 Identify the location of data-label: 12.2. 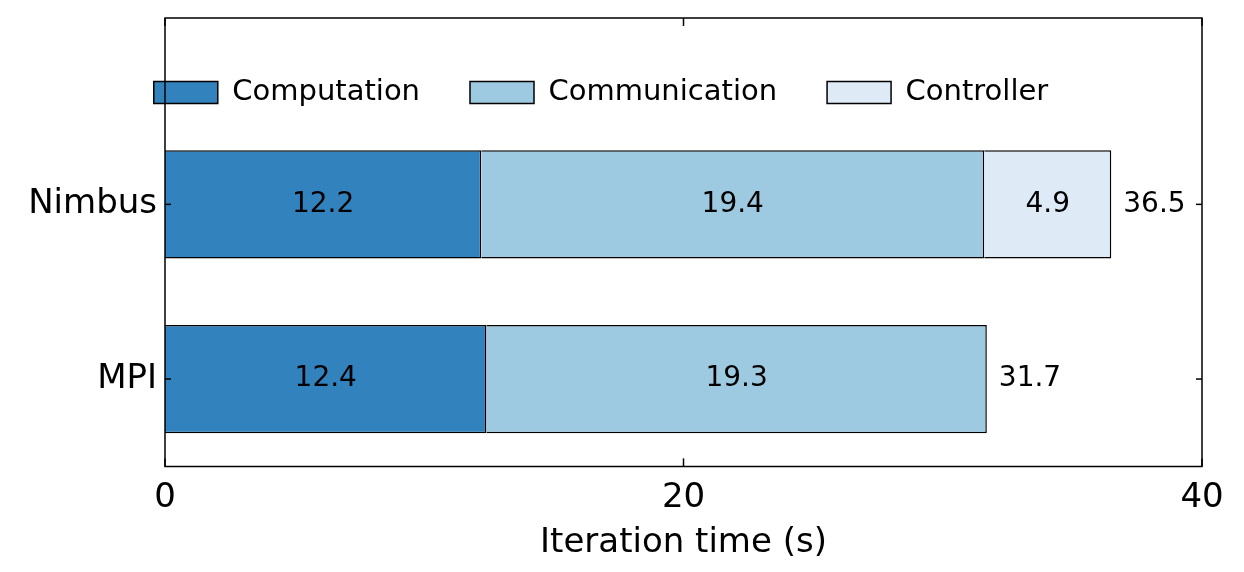
(323, 202).